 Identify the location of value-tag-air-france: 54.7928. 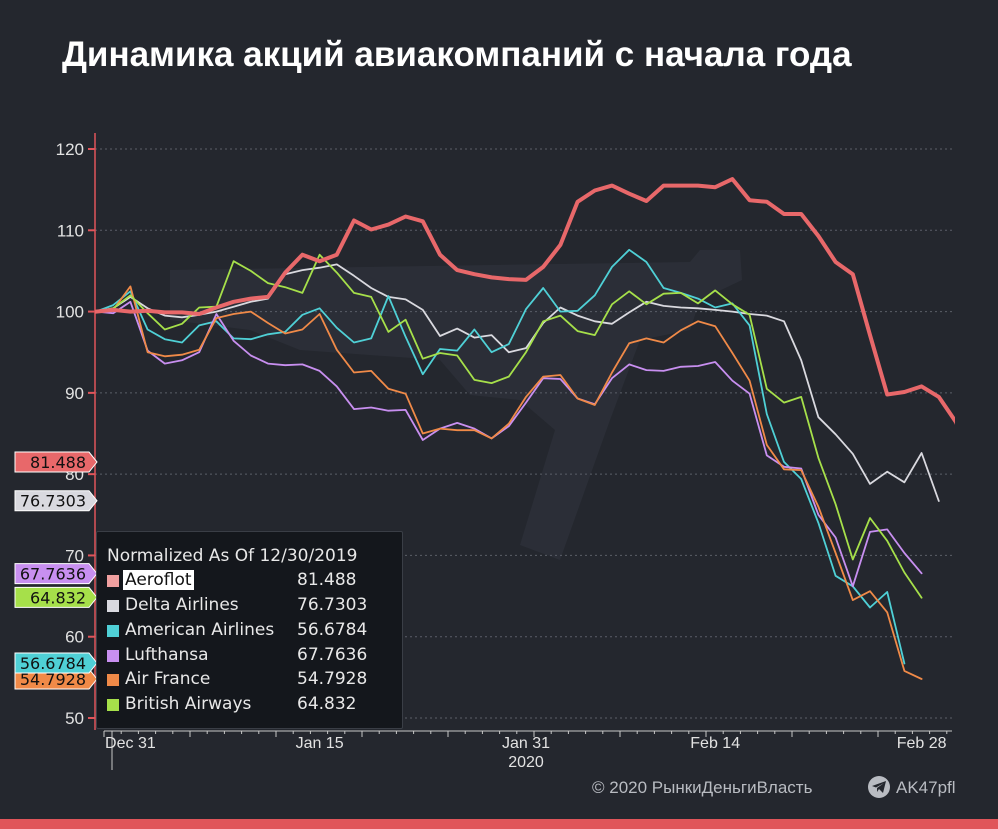
(56, 679).